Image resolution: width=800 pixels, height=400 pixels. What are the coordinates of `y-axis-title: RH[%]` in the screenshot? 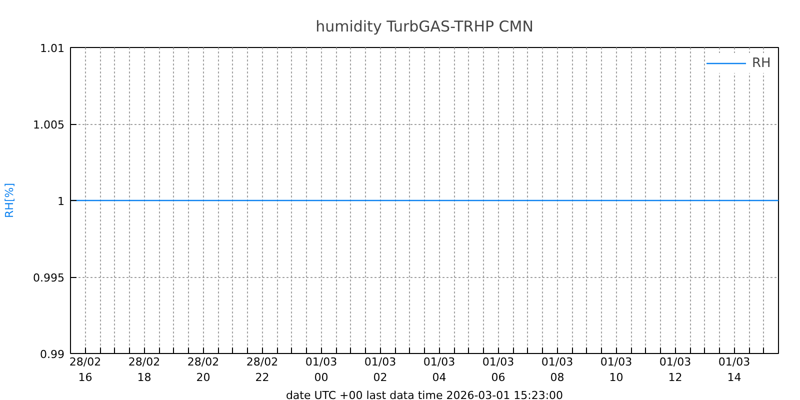 It's located at (9, 200).